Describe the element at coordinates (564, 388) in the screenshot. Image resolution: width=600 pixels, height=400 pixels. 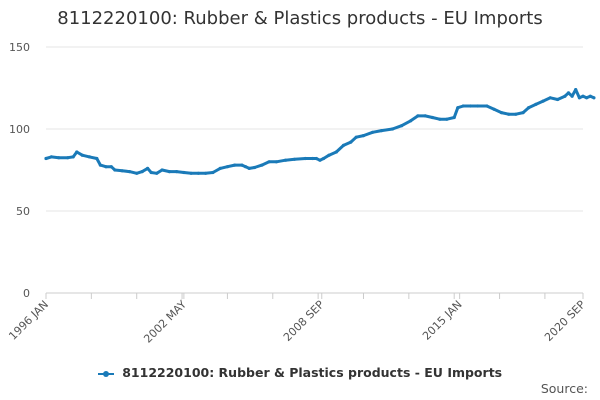
I see `source-label: Source:` at that location.